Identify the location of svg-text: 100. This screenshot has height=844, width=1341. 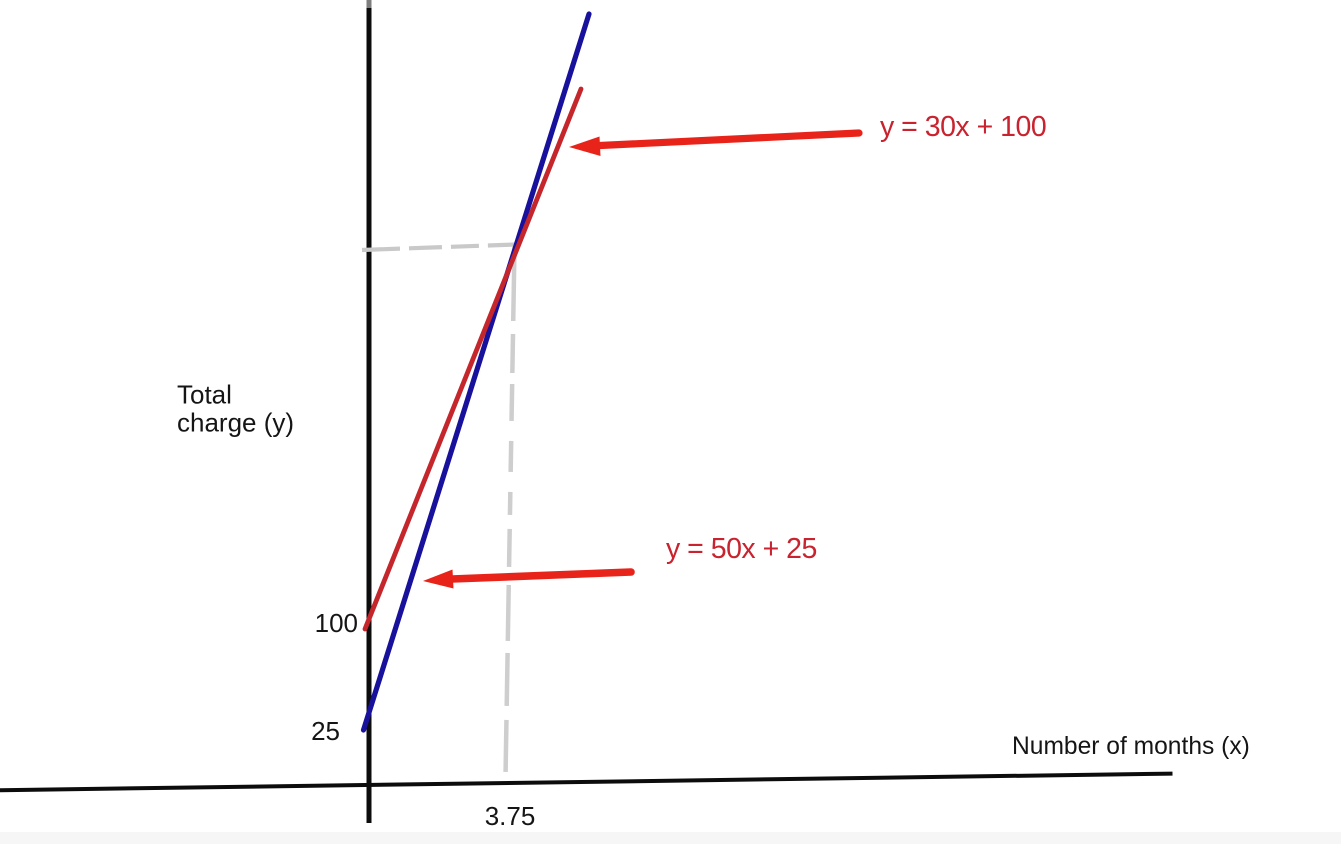
(336, 623).